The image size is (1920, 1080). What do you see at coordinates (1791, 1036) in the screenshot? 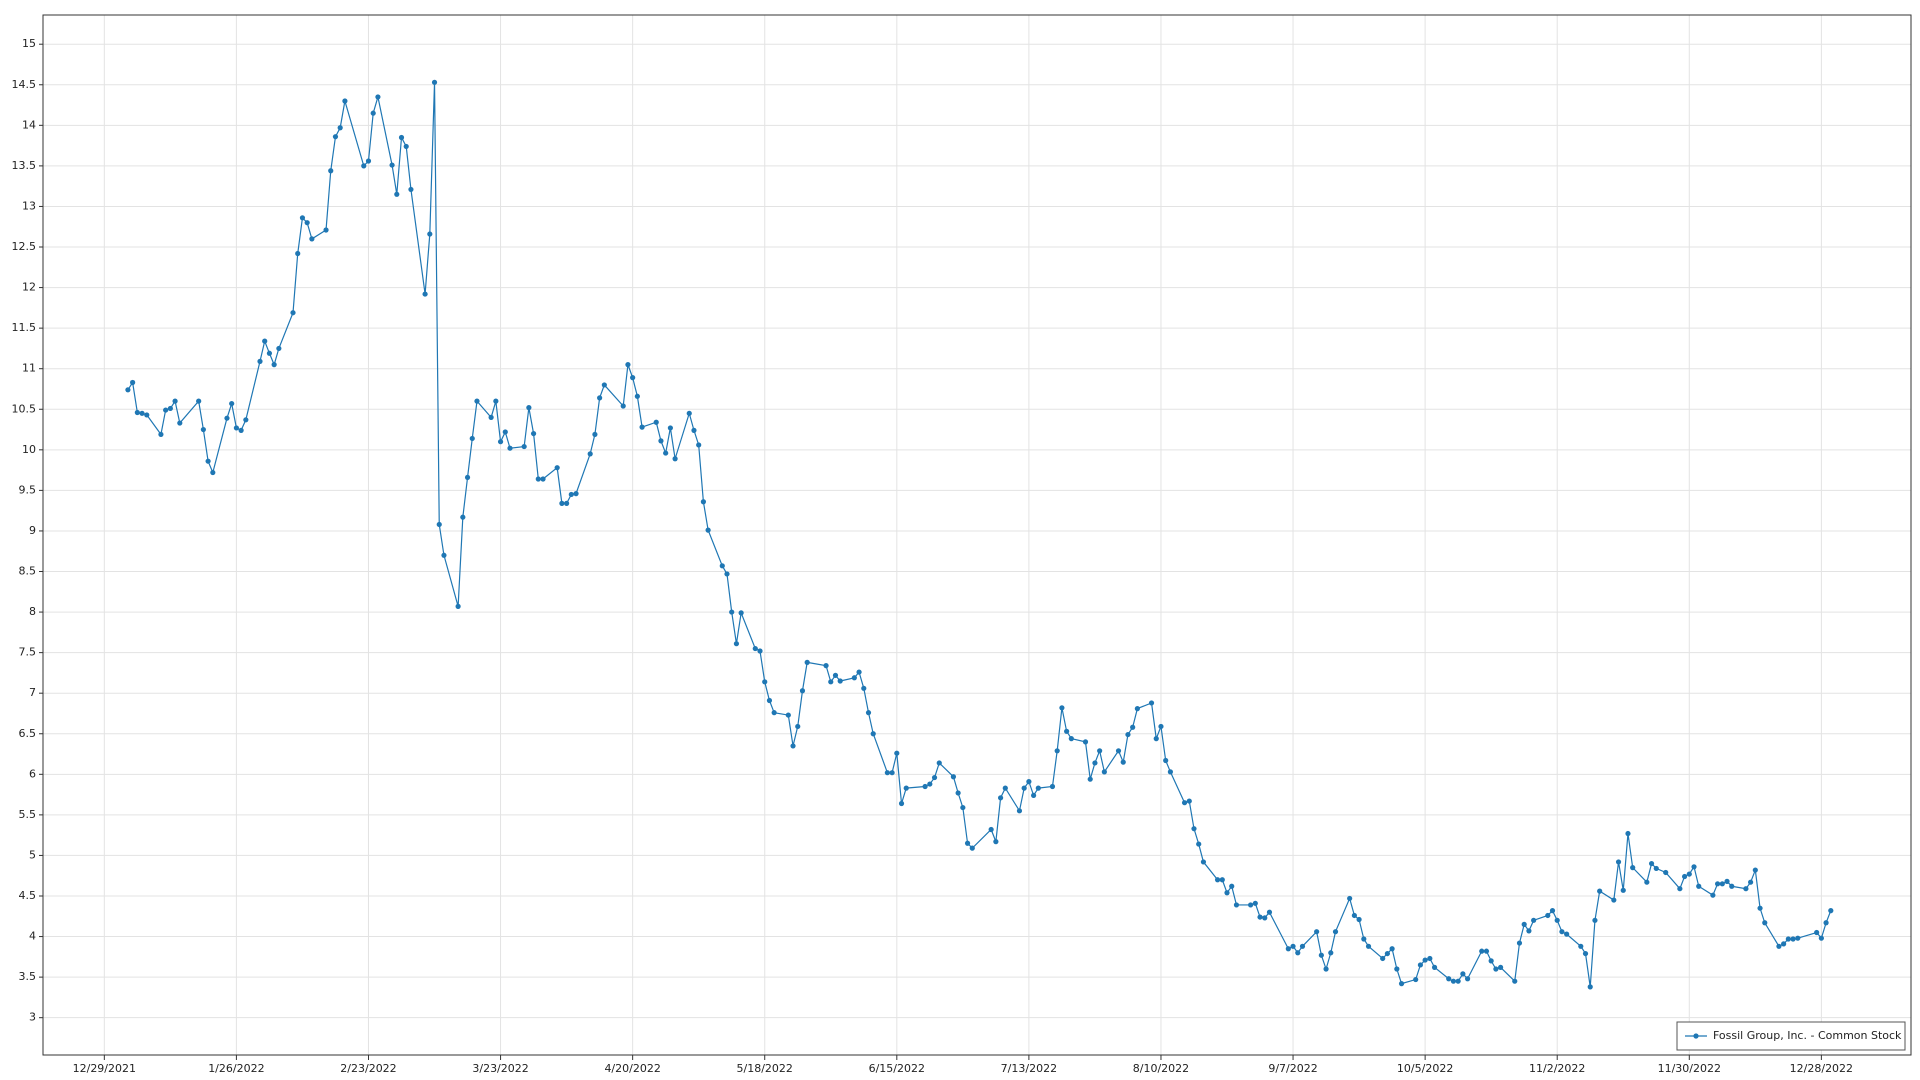
I see `legend: Fossil Group, Inc. - Common Stock` at bounding box center [1791, 1036].